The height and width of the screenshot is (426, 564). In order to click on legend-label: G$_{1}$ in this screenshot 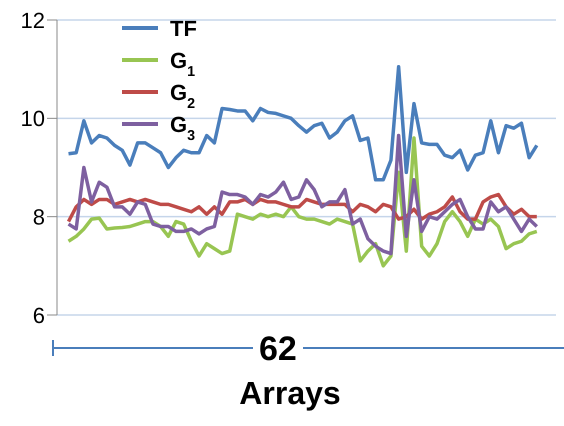, I will do `click(183, 64)`.